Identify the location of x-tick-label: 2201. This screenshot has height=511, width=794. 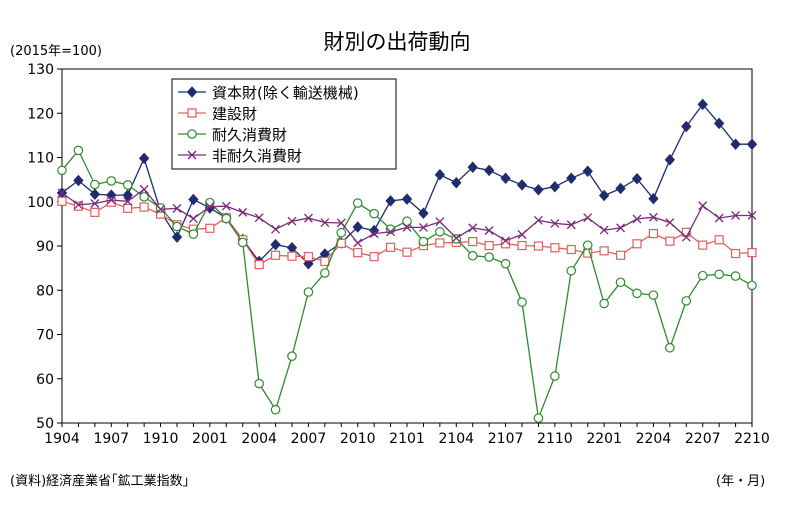
(604, 439).